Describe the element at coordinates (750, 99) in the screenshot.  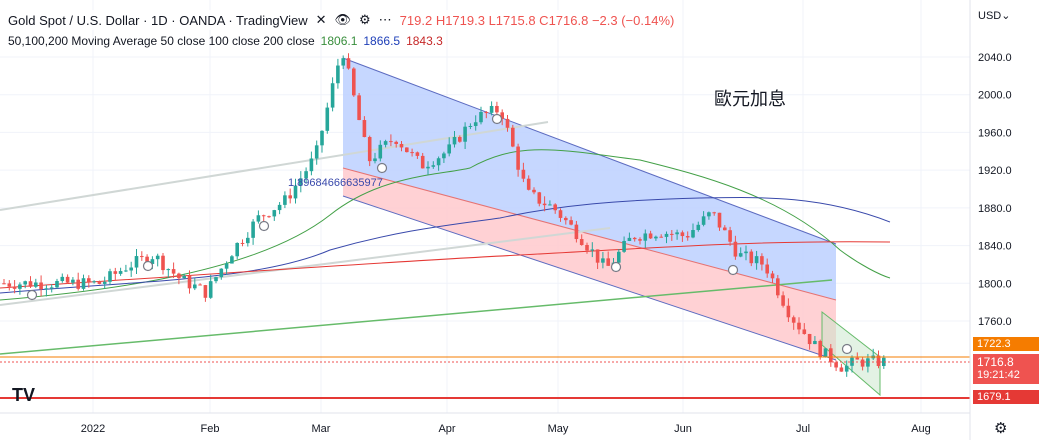
I see `chart-annotation: 歐元加息` at that location.